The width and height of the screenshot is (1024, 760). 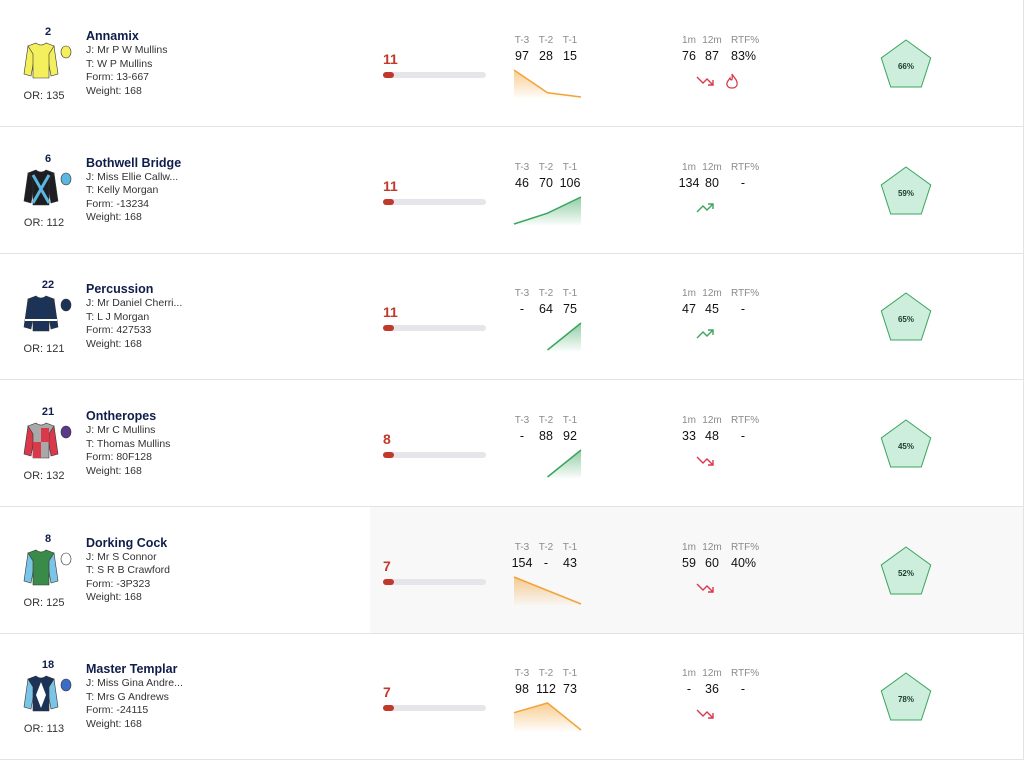 I want to click on speed-value: 46, so click(x=522, y=182).